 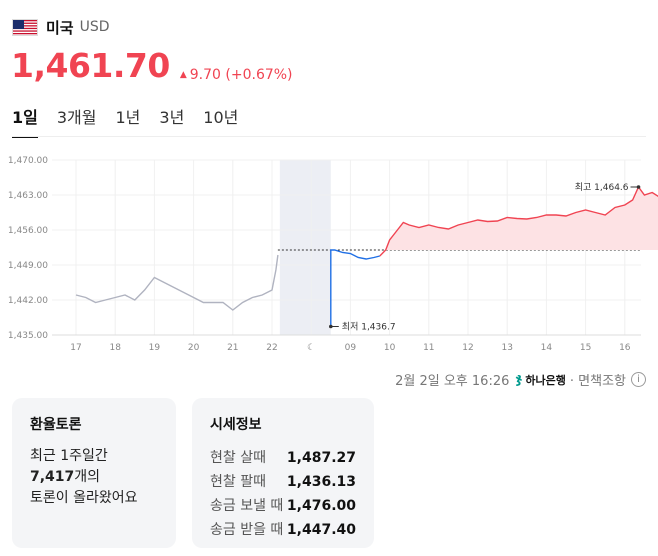 I want to click on x-tick-label: 22, so click(x=271, y=348).